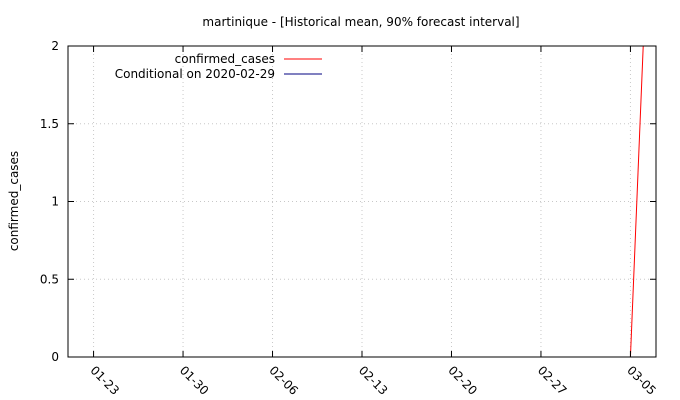  I want to click on series-line, so click(636, 201).